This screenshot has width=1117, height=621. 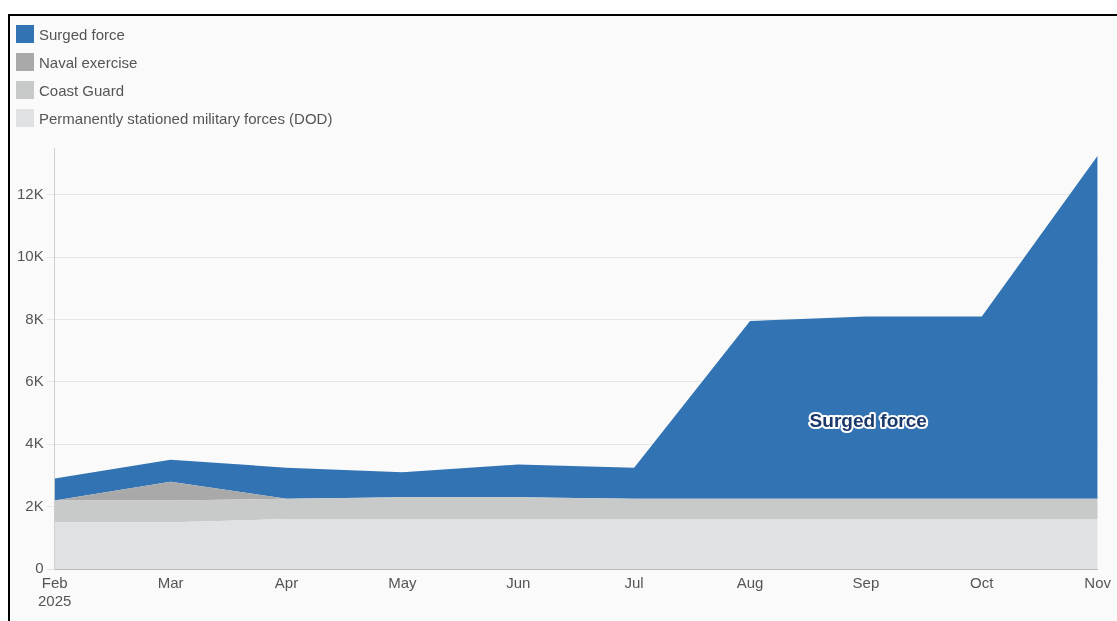 I want to click on annotation: Surged force, so click(x=868, y=420).